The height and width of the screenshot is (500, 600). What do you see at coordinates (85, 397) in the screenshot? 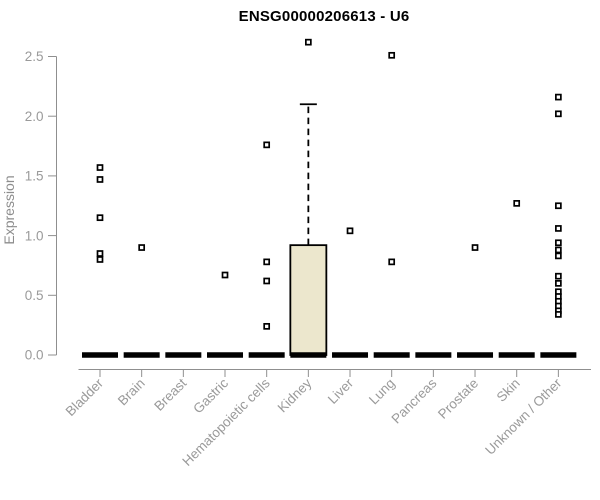
I see `x-tick-label: Bladder` at bounding box center [85, 397].